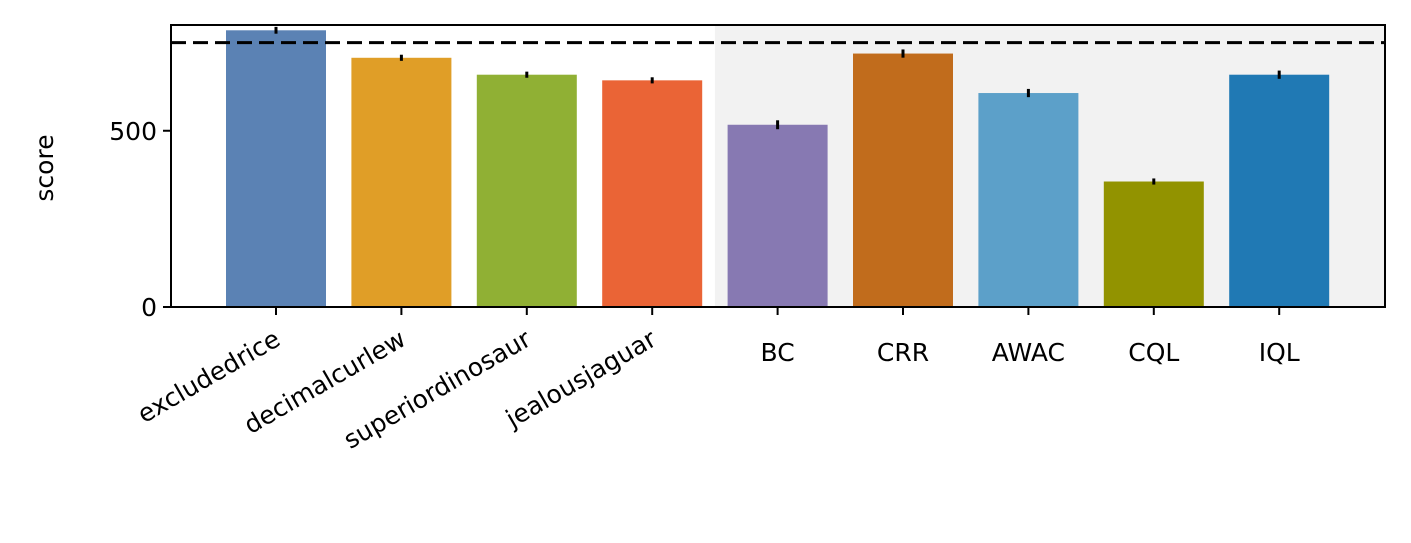  I want to click on bar-excludedrice, so click(276, 168).